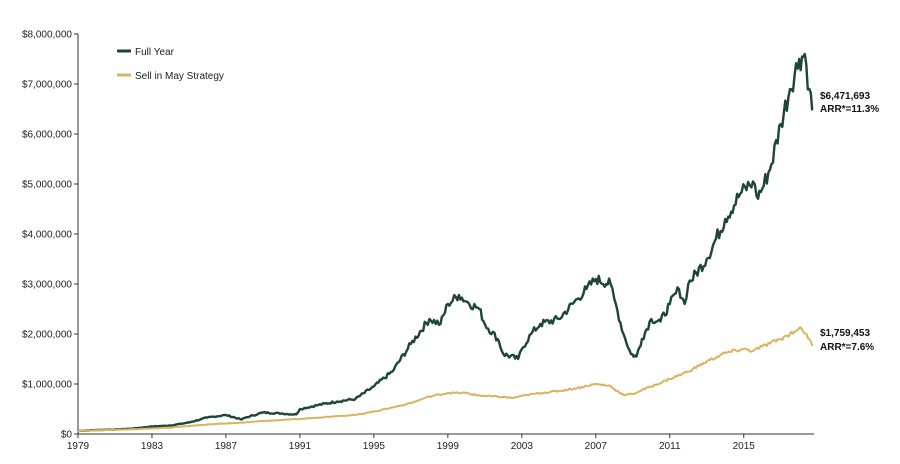 This screenshot has width=900, height=464. Describe the element at coordinates (152, 446) in the screenshot. I see `x-tick-label: 1983` at that location.